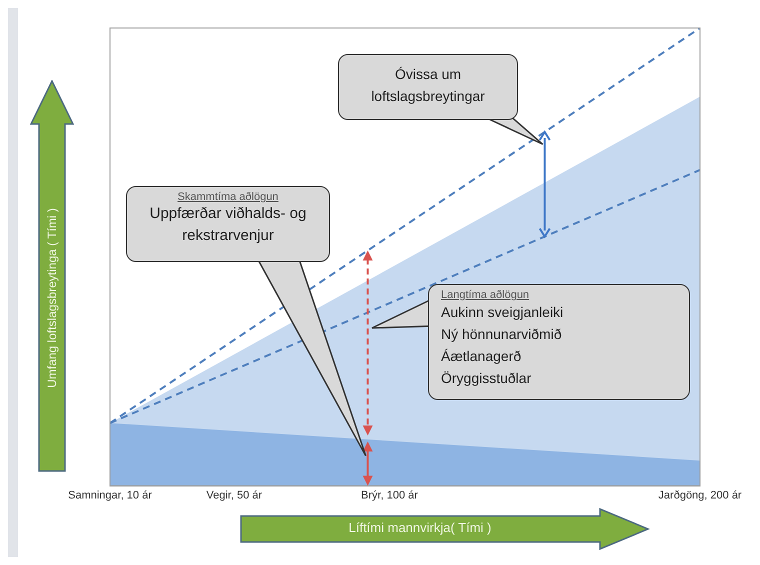 The image size is (760, 565). What do you see at coordinates (110, 495) in the screenshot?
I see `x-tick-label: Samningar, 10 ár` at bounding box center [110, 495].